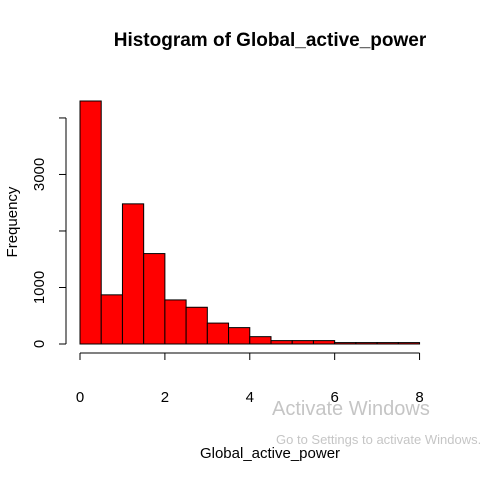 This screenshot has height=480, width=480. Describe the element at coordinates (419, 397) in the screenshot. I see `x-tick-label: 8` at that location.